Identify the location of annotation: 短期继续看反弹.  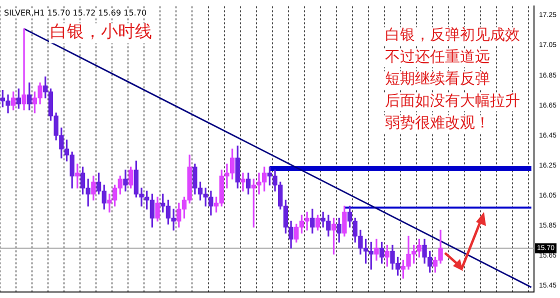
(437, 79).